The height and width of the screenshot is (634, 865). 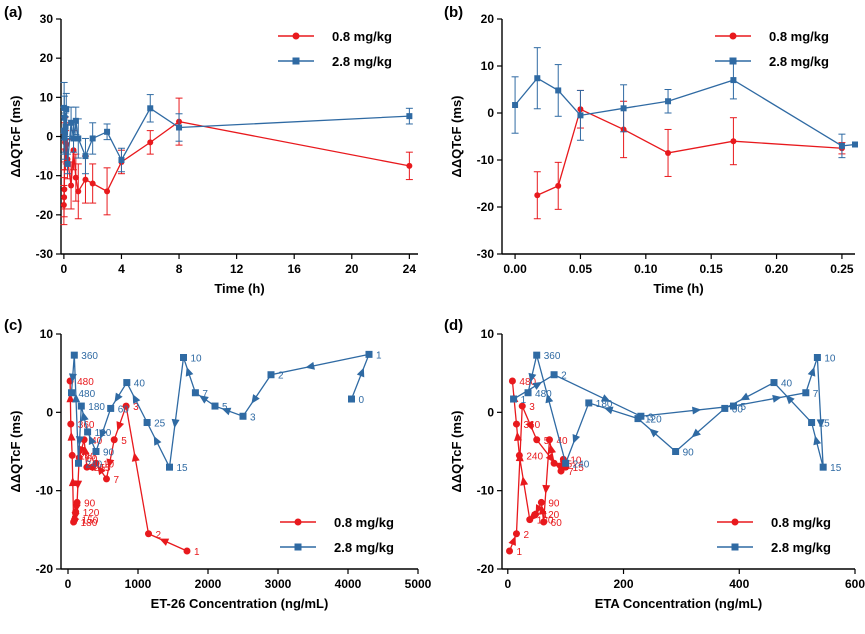 I want to click on x-tick-label: 0.05, so click(x=581, y=269).